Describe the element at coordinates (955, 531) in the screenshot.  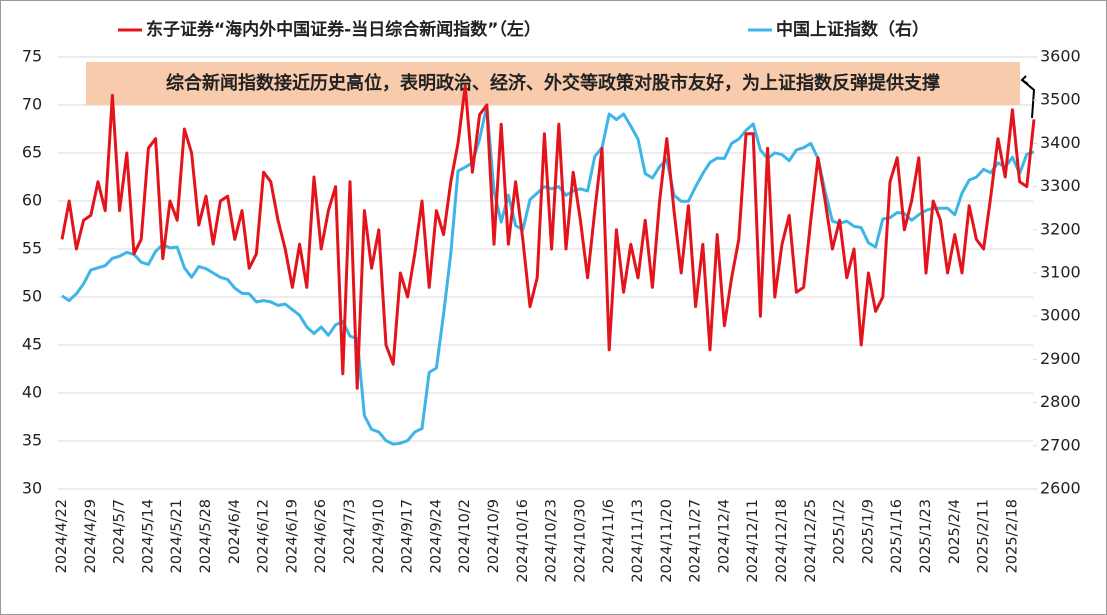
I see `x-tick-label: 2025/2/4` at that location.